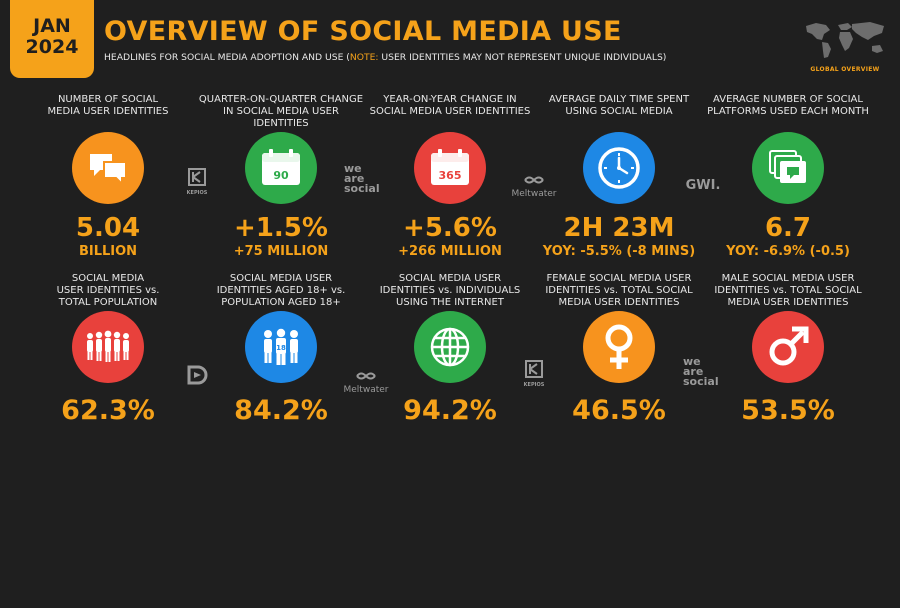 The width and height of the screenshot is (900, 608). Describe the element at coordinates (108, 410) in the screenshot. I see `stat-value: 62.3%` at that location.